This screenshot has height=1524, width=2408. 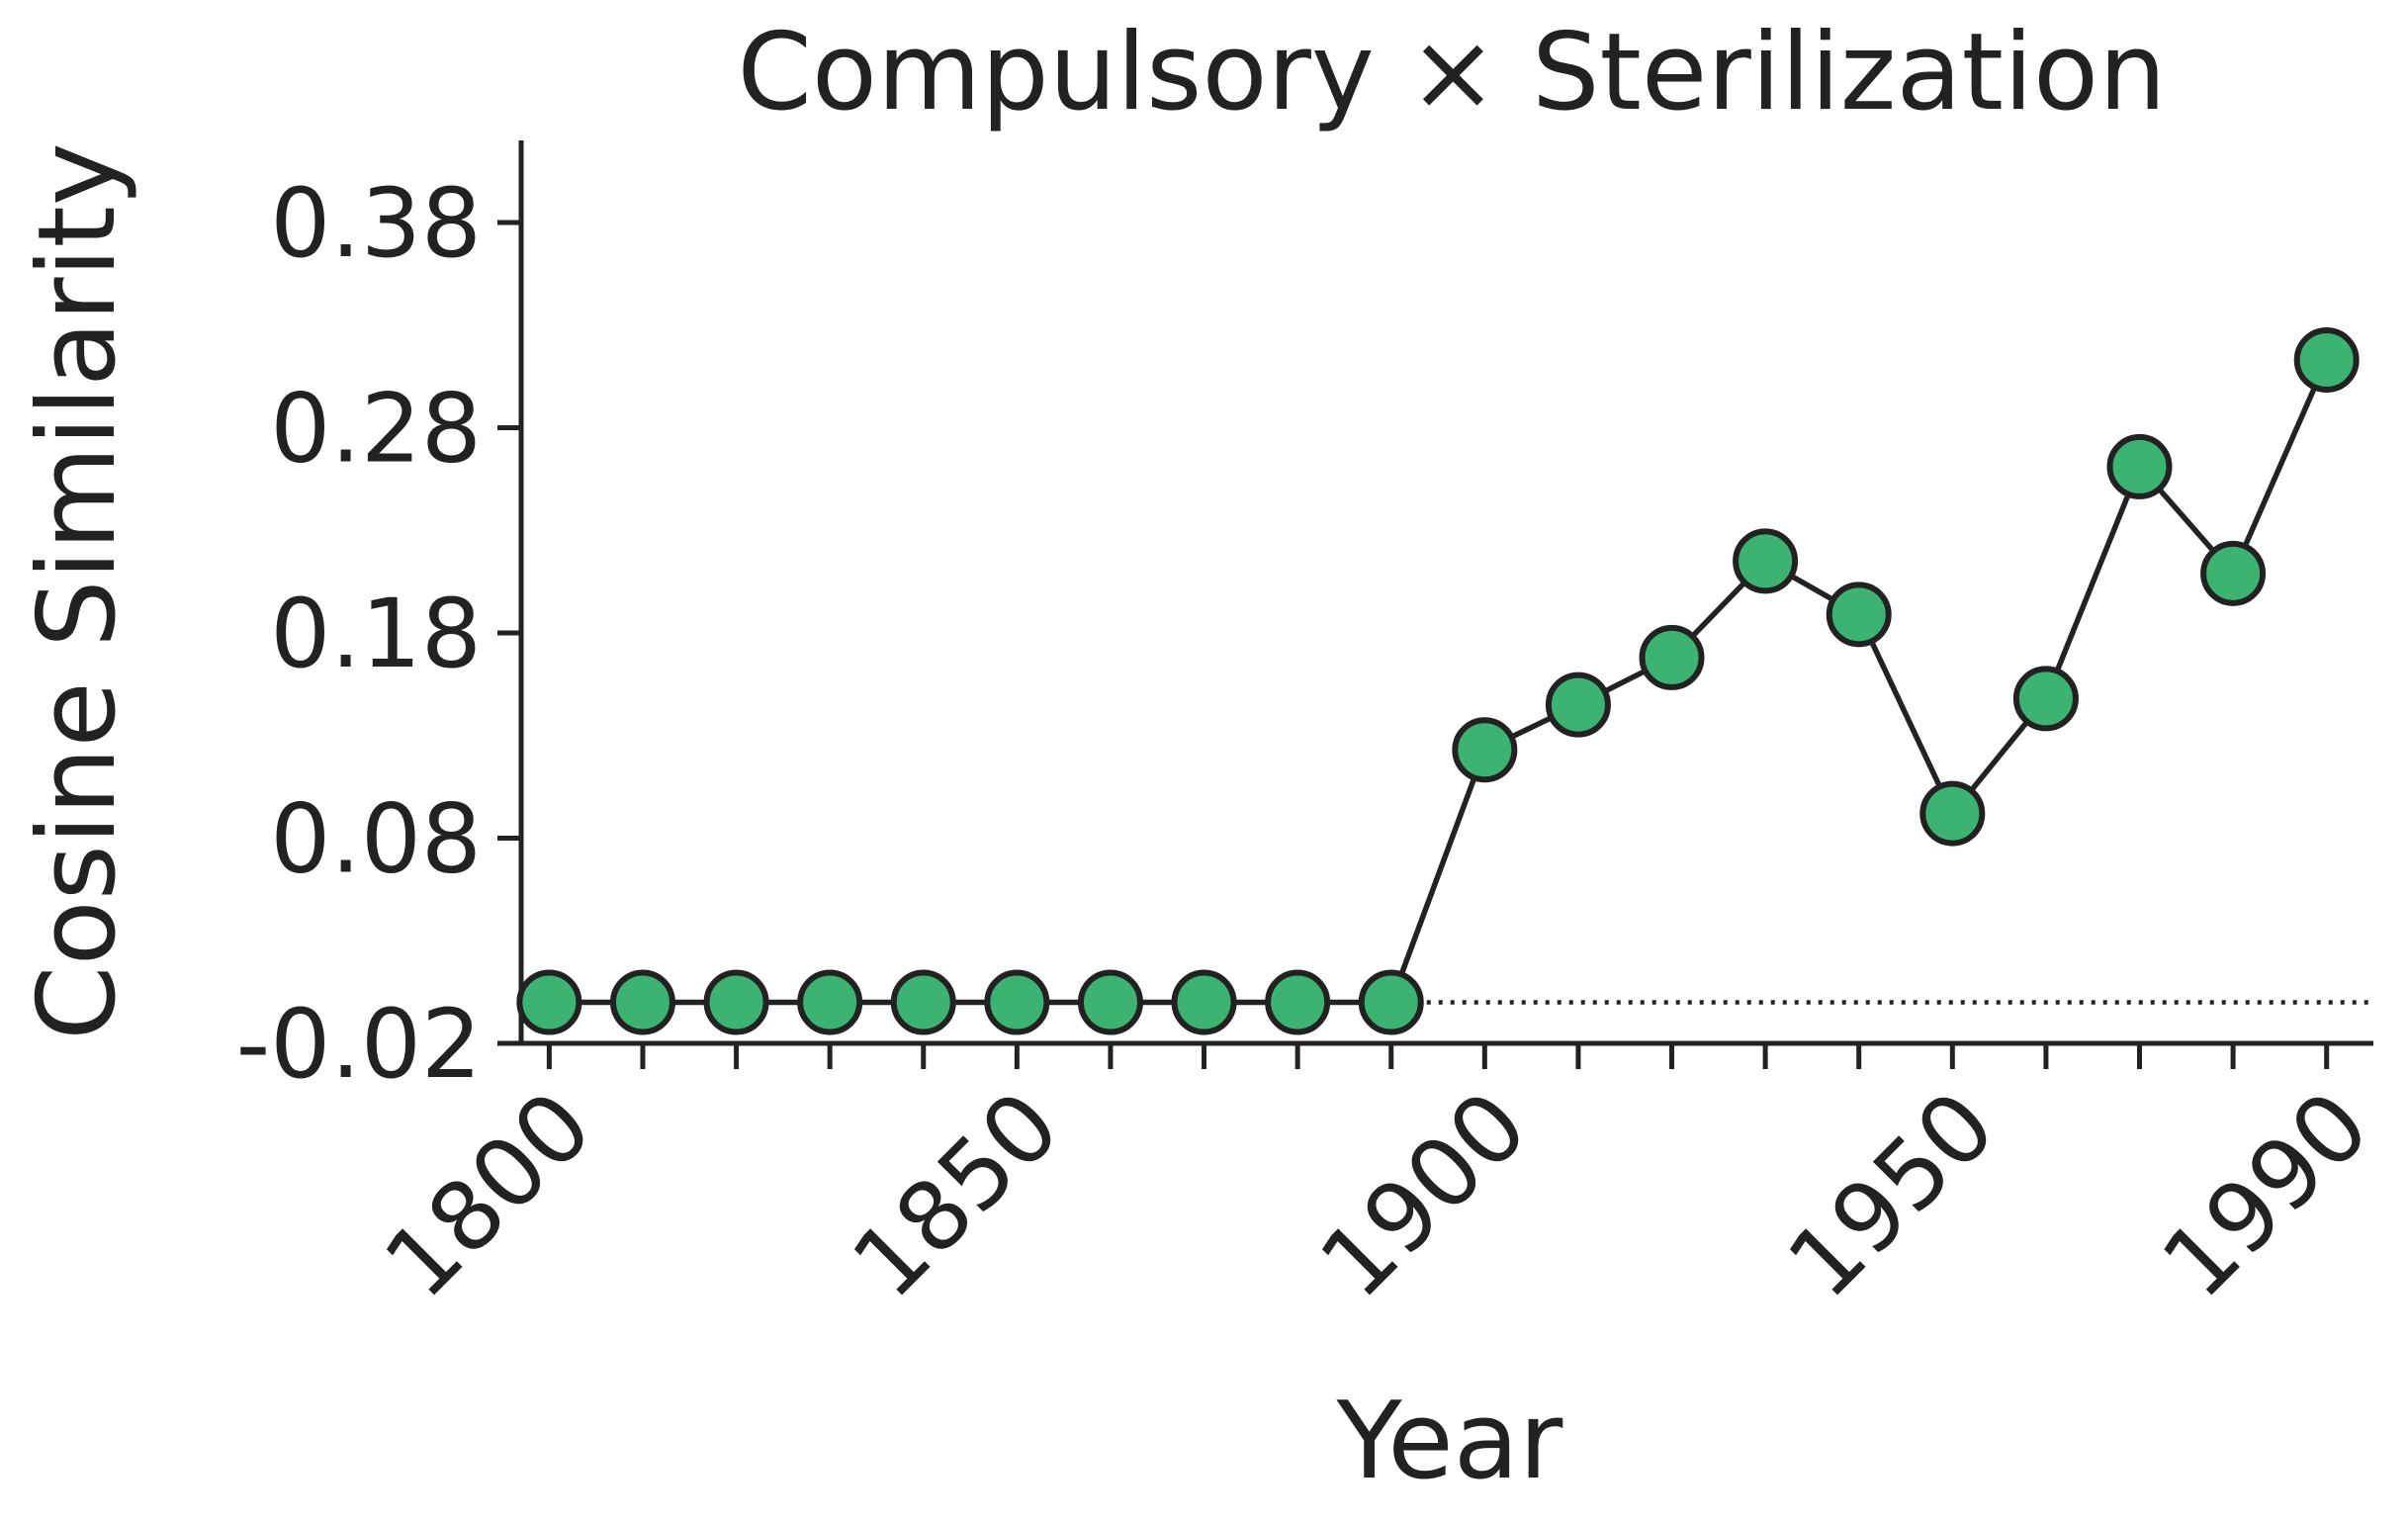 I want to click on x-tick-label: 1850, so click(x=956, y=1194).